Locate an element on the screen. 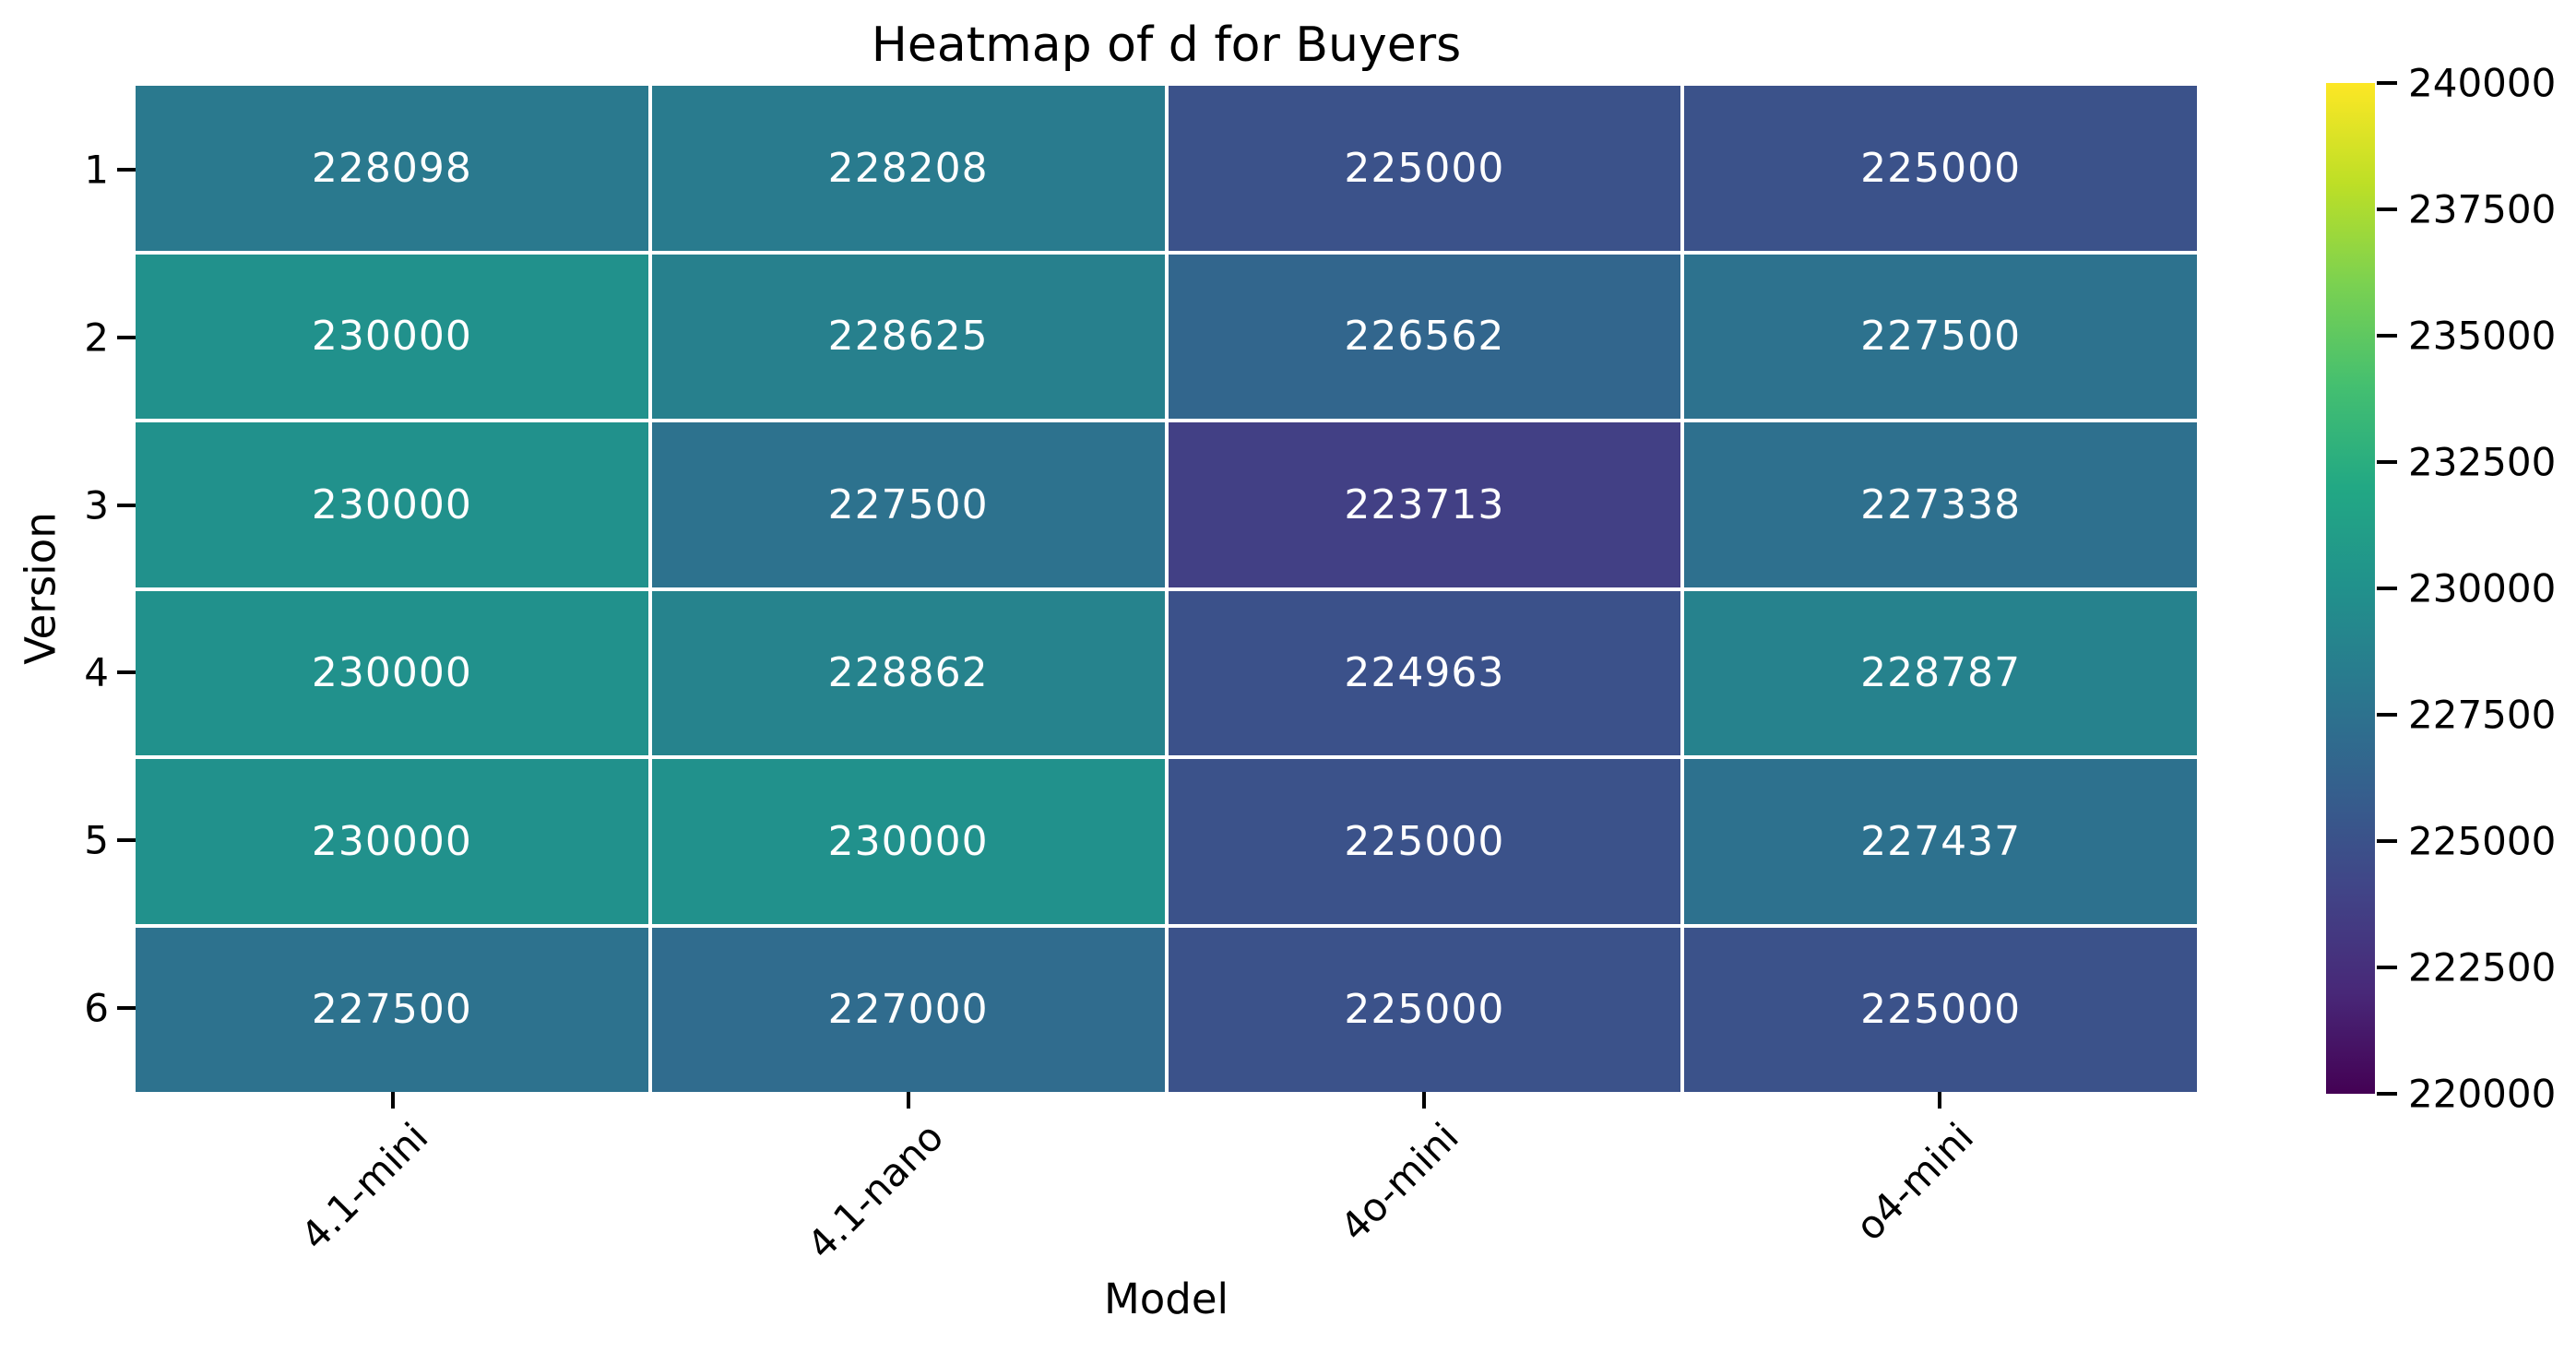 The height and width of the screenshot is (1352, 2576). colorbar-tick-label: 240000 is located at coordinates (2482, 83).